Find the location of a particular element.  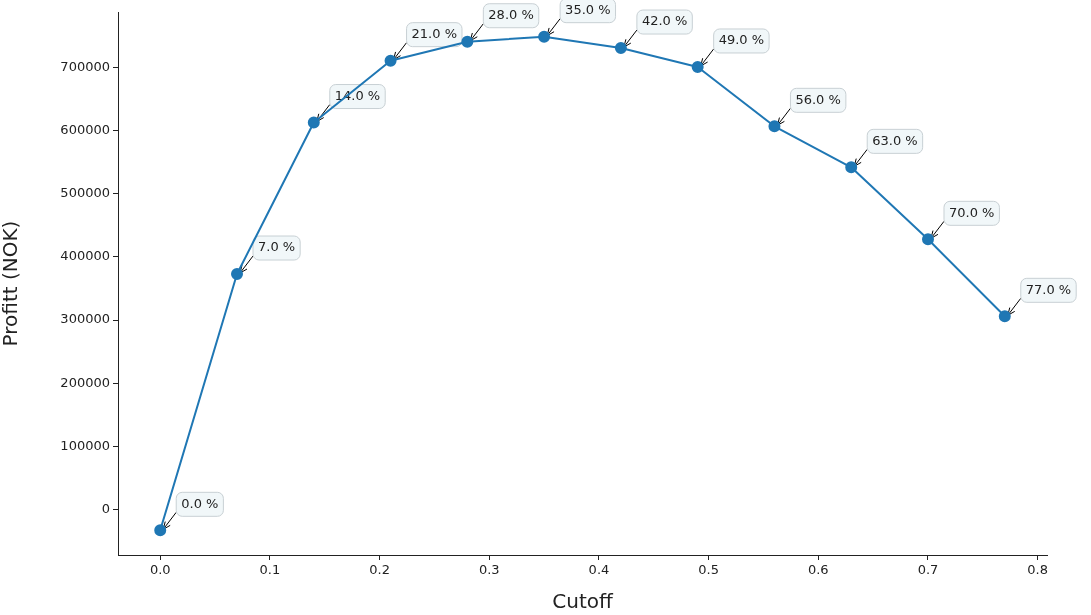

x-tick-label: 0.8 is located at coordinates (1038, 570).